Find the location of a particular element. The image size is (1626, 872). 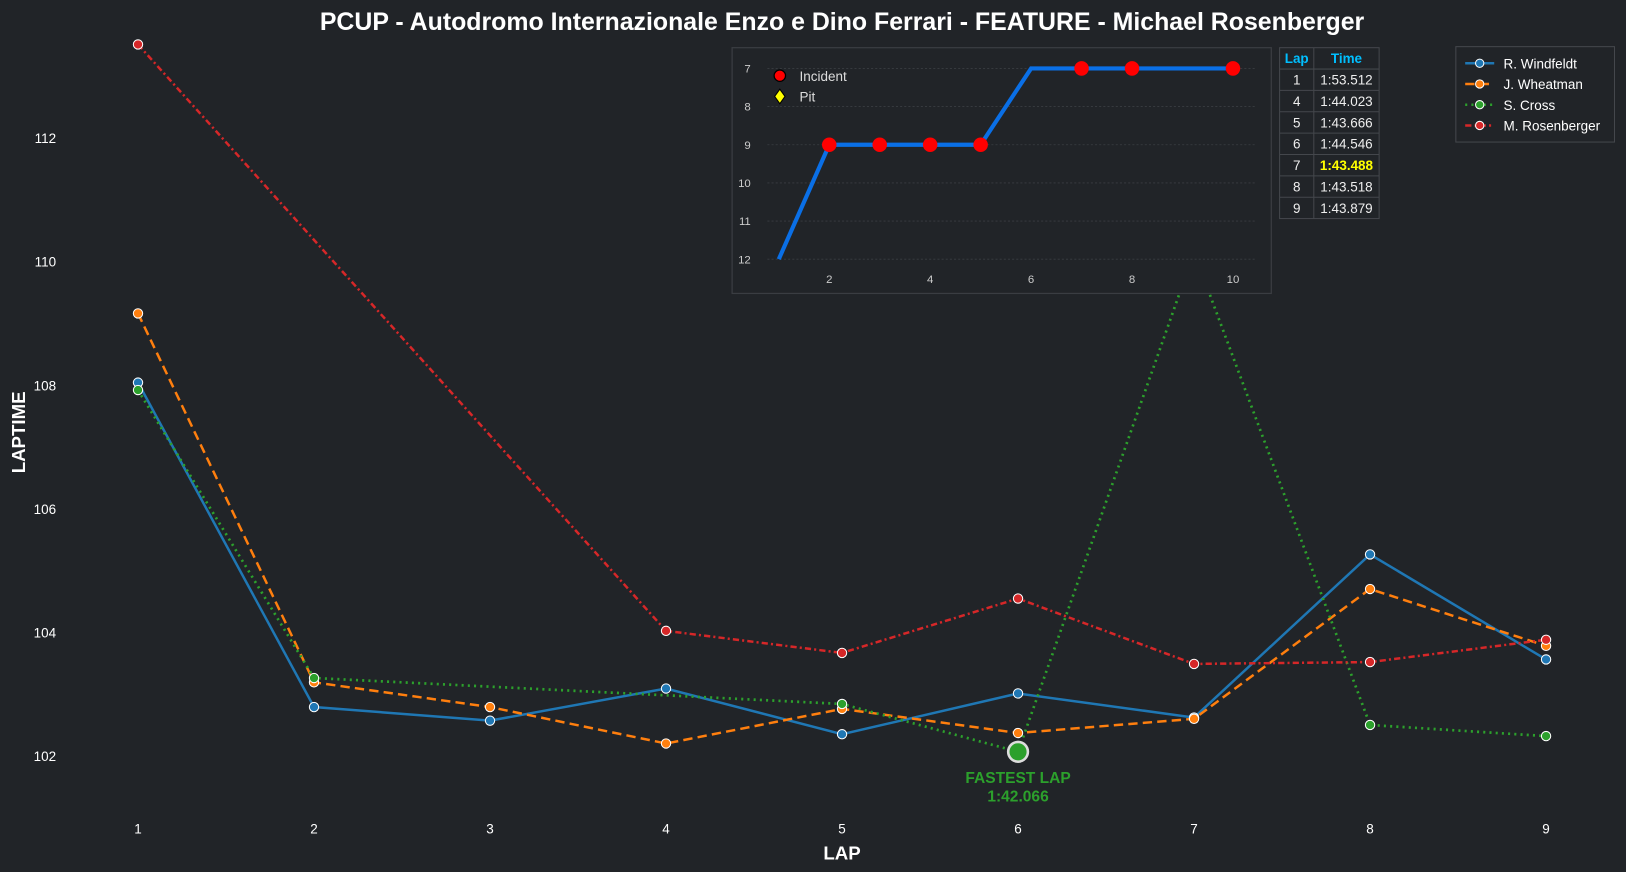

legend-label: S. Cross is located at coordinates (1530, 105).